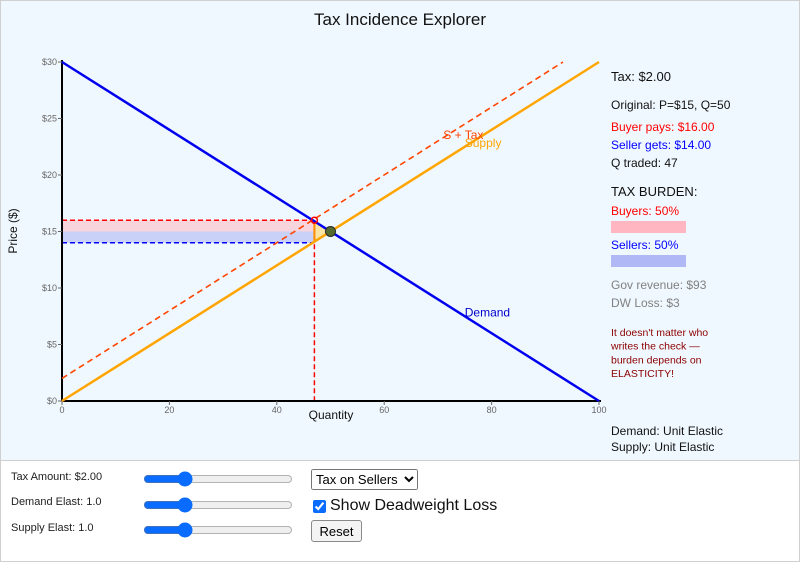  I want to click on deadweight-loss-toggle: Show Deadweight Loss, so click(405, 506).